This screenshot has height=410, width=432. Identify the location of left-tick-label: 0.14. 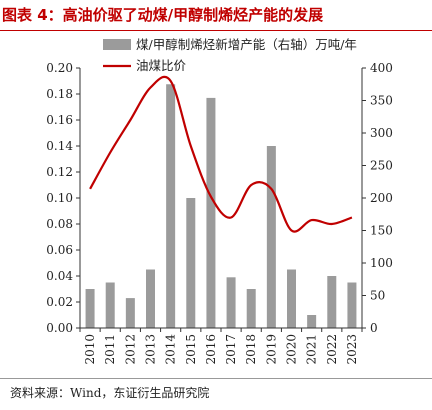
(59, 146).